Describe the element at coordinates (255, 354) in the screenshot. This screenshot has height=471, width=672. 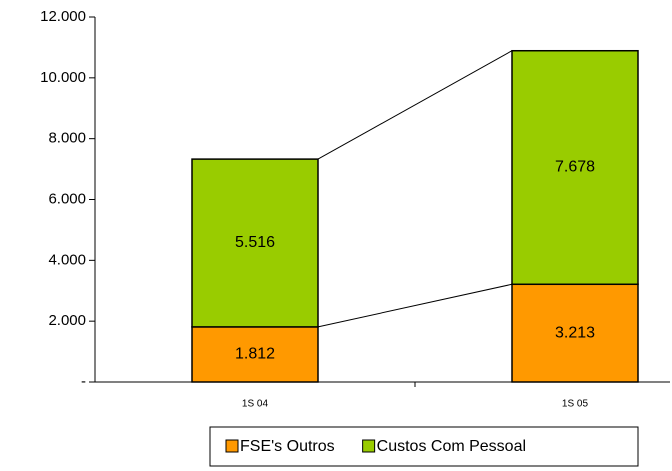
I see `value-label: 1.812` at that location.